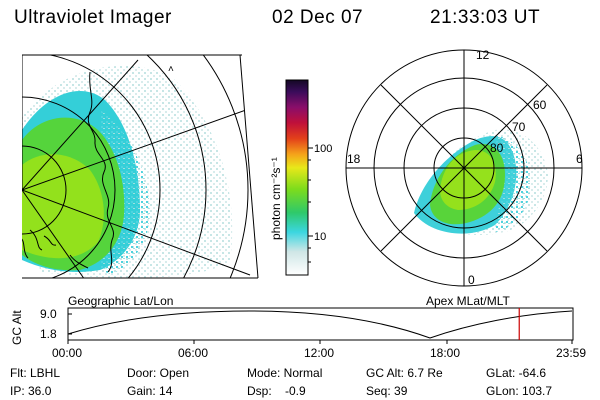 The image size is (600, 400). Describe the element at coordinates (404, 373) in the screenshot. I see `info-gc-alt: GC Alt: 6.7 Re` at that location.